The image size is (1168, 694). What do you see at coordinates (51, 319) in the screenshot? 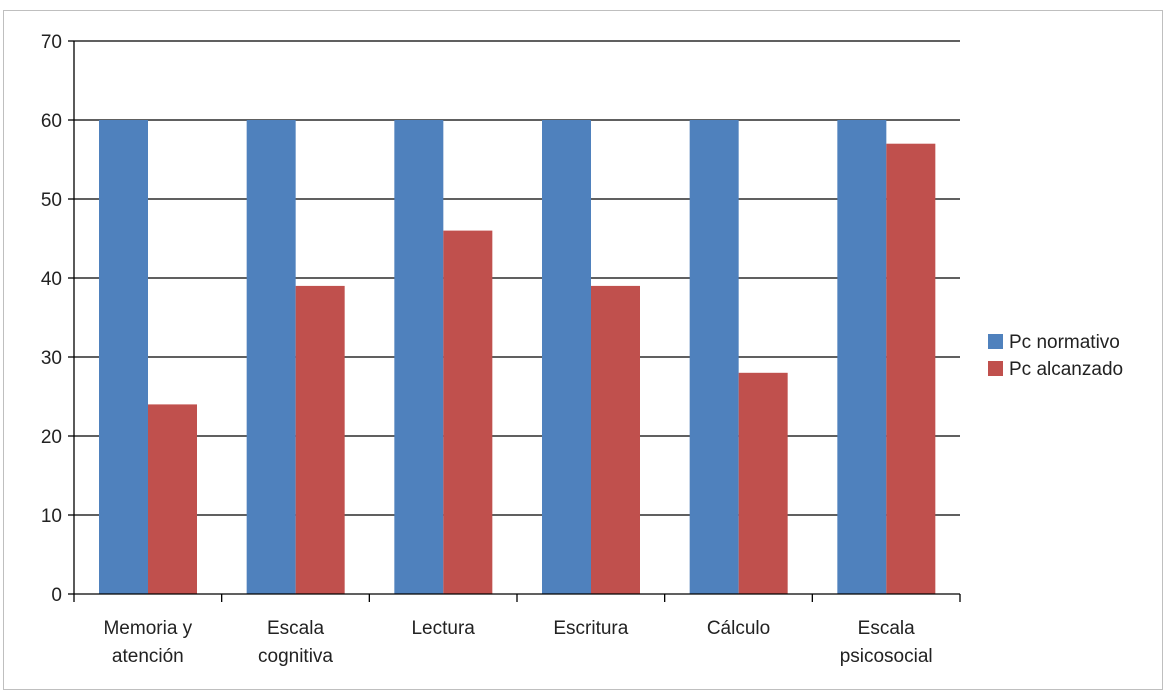
I see `y-tick-labels: 0 10 20 30 40 50 60 70` at bounding box center [51, 319].